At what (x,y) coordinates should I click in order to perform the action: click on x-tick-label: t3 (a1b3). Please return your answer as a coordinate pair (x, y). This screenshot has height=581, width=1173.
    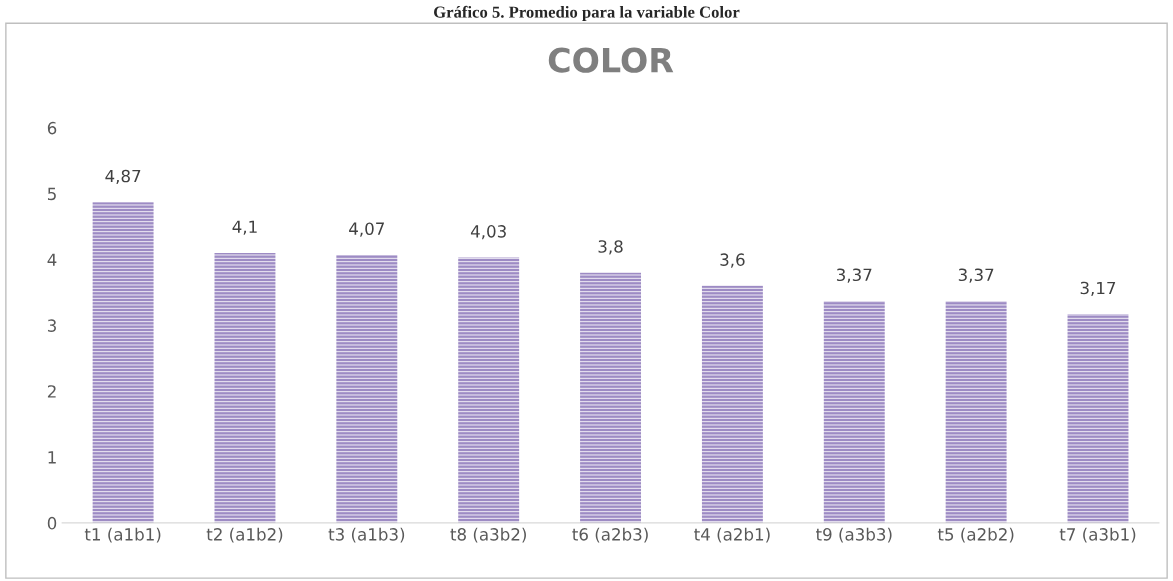
    Looking at the image, I should click on (366, 535).